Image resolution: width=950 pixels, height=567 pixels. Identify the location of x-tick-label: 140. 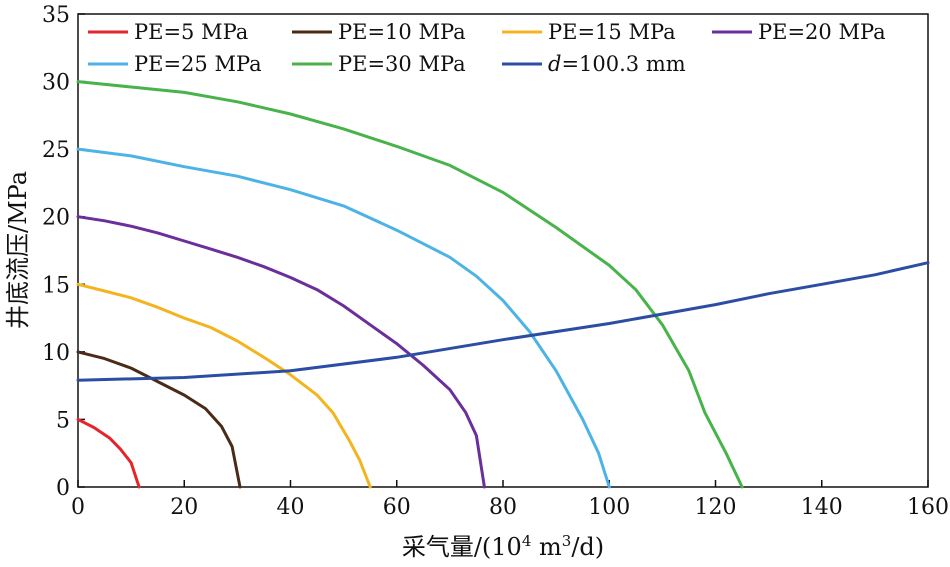
(822, 507).